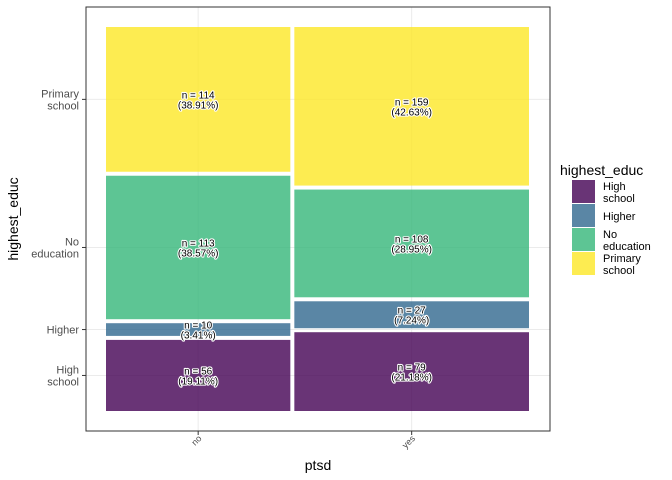  I want to click on legend-key-no-education, so click(583, 239).